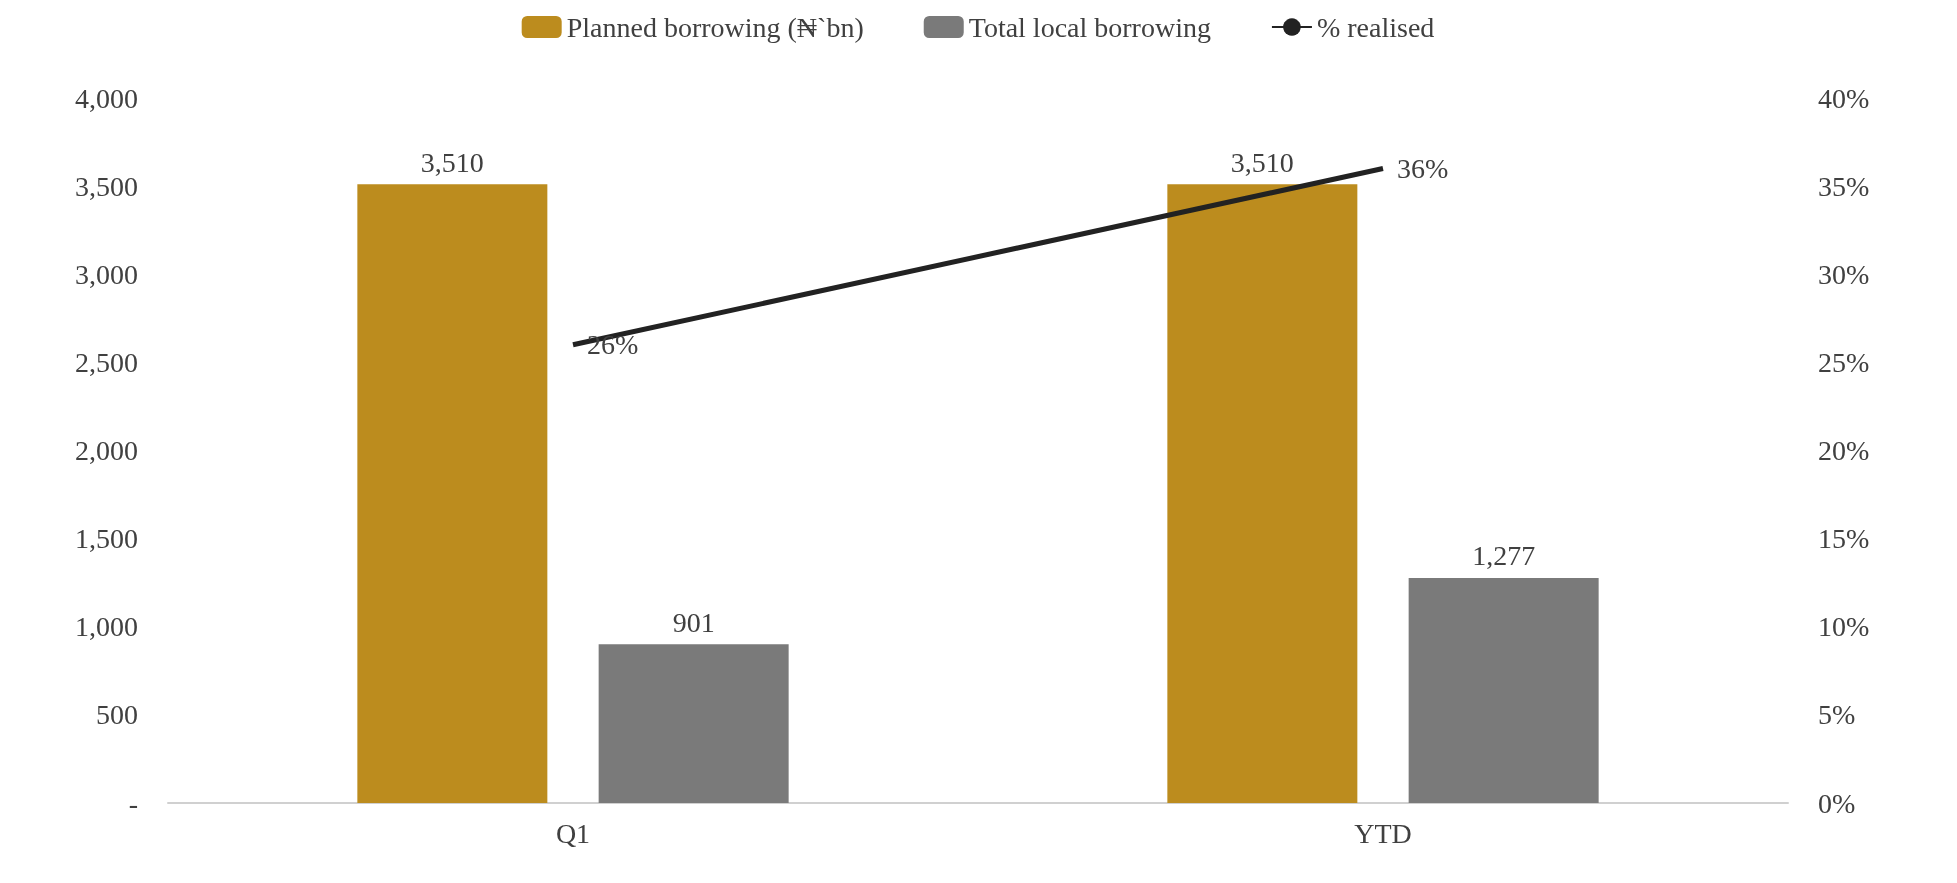 The width and height of the screenshot is (1957, 883). I want to click on y2-tick-label: 0%, so click(1837, 803).